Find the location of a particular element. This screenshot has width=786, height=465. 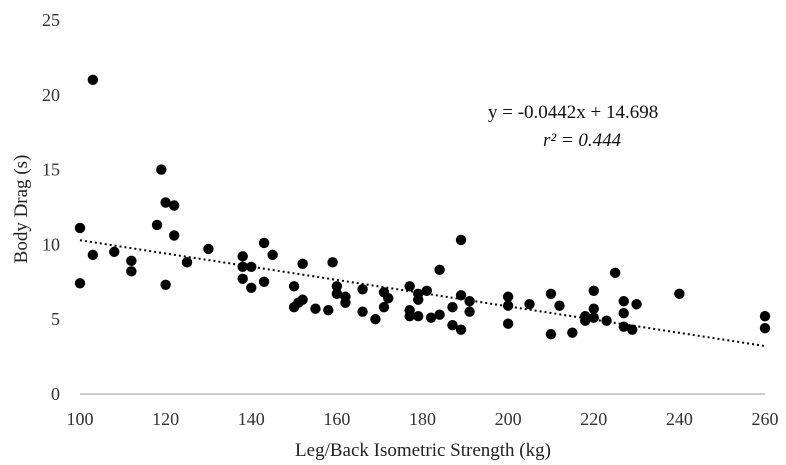

y-tick-label: 10 is located at coordinates (51, 244).